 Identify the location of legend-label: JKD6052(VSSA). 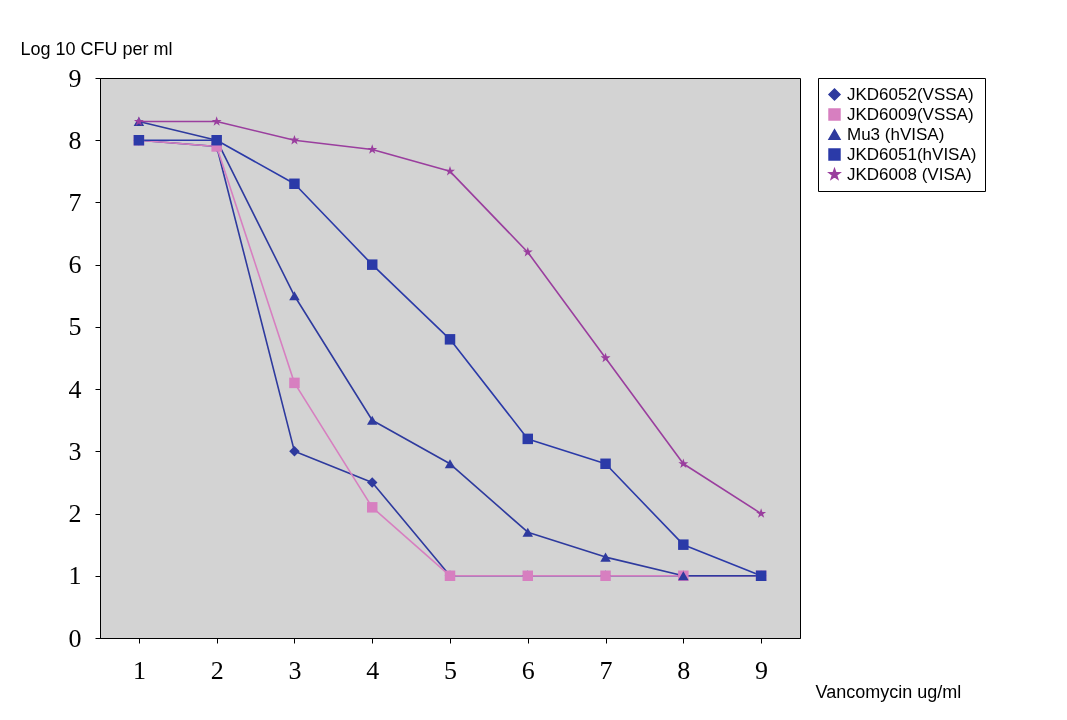
(910, 94).